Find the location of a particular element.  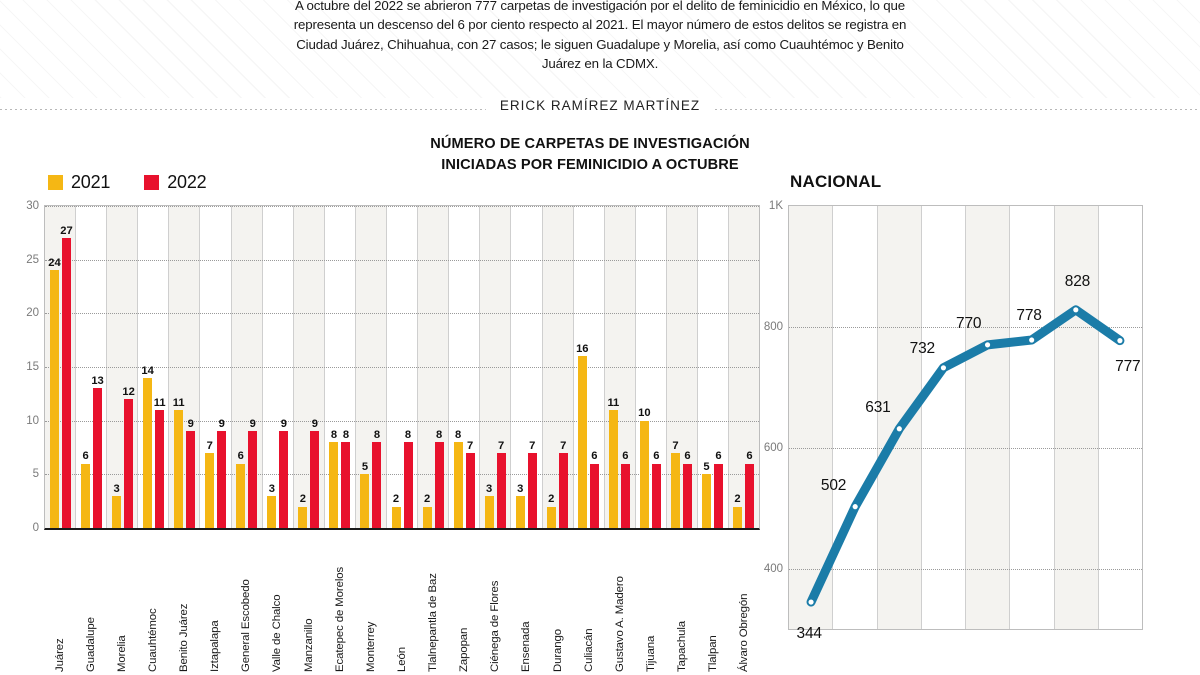

bar-chart-legend: 2021 2022 is located at coordinates (127, 182).